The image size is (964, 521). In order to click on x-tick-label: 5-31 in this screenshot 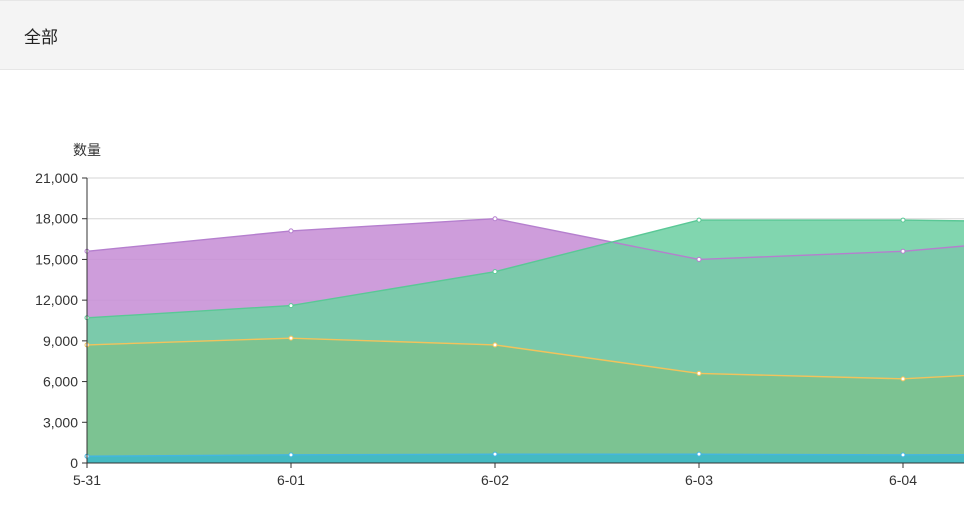, I will do `click(87, 480)`.